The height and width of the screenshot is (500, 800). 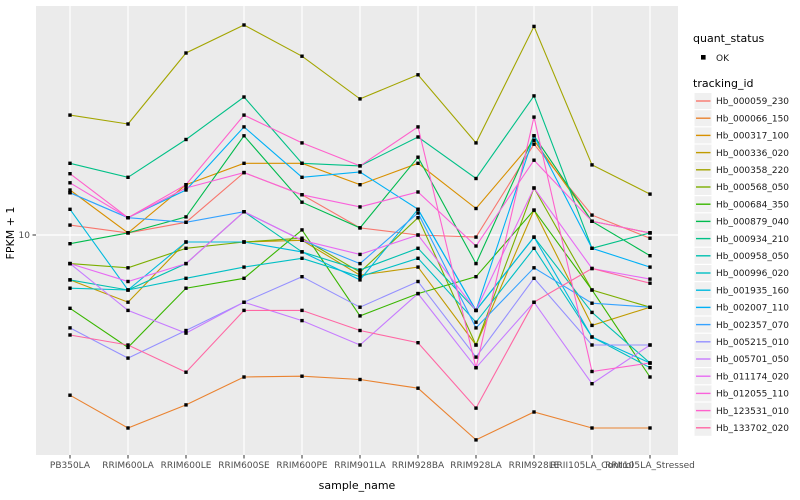 What do you see at coordinates (752, 343) in the screenshot?
I see `legend-label: Hb_005215_010` at bounding box center [752, 343].